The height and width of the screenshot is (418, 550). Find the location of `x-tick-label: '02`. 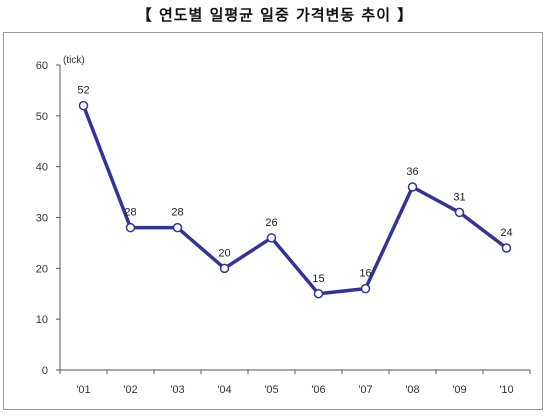

x-tick-label: '02 is located at coordinates (130, 390).